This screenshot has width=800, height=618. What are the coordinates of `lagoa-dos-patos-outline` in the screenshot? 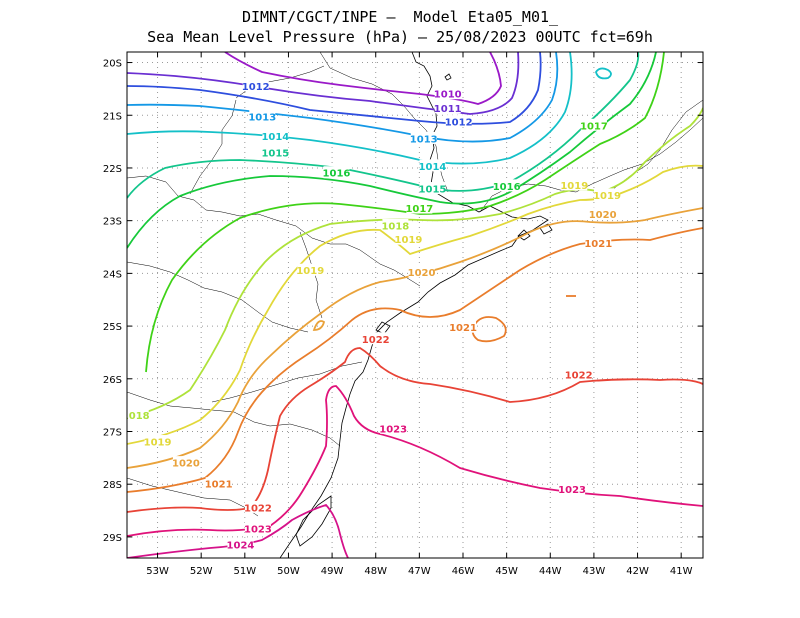 It's located at (313, 521).